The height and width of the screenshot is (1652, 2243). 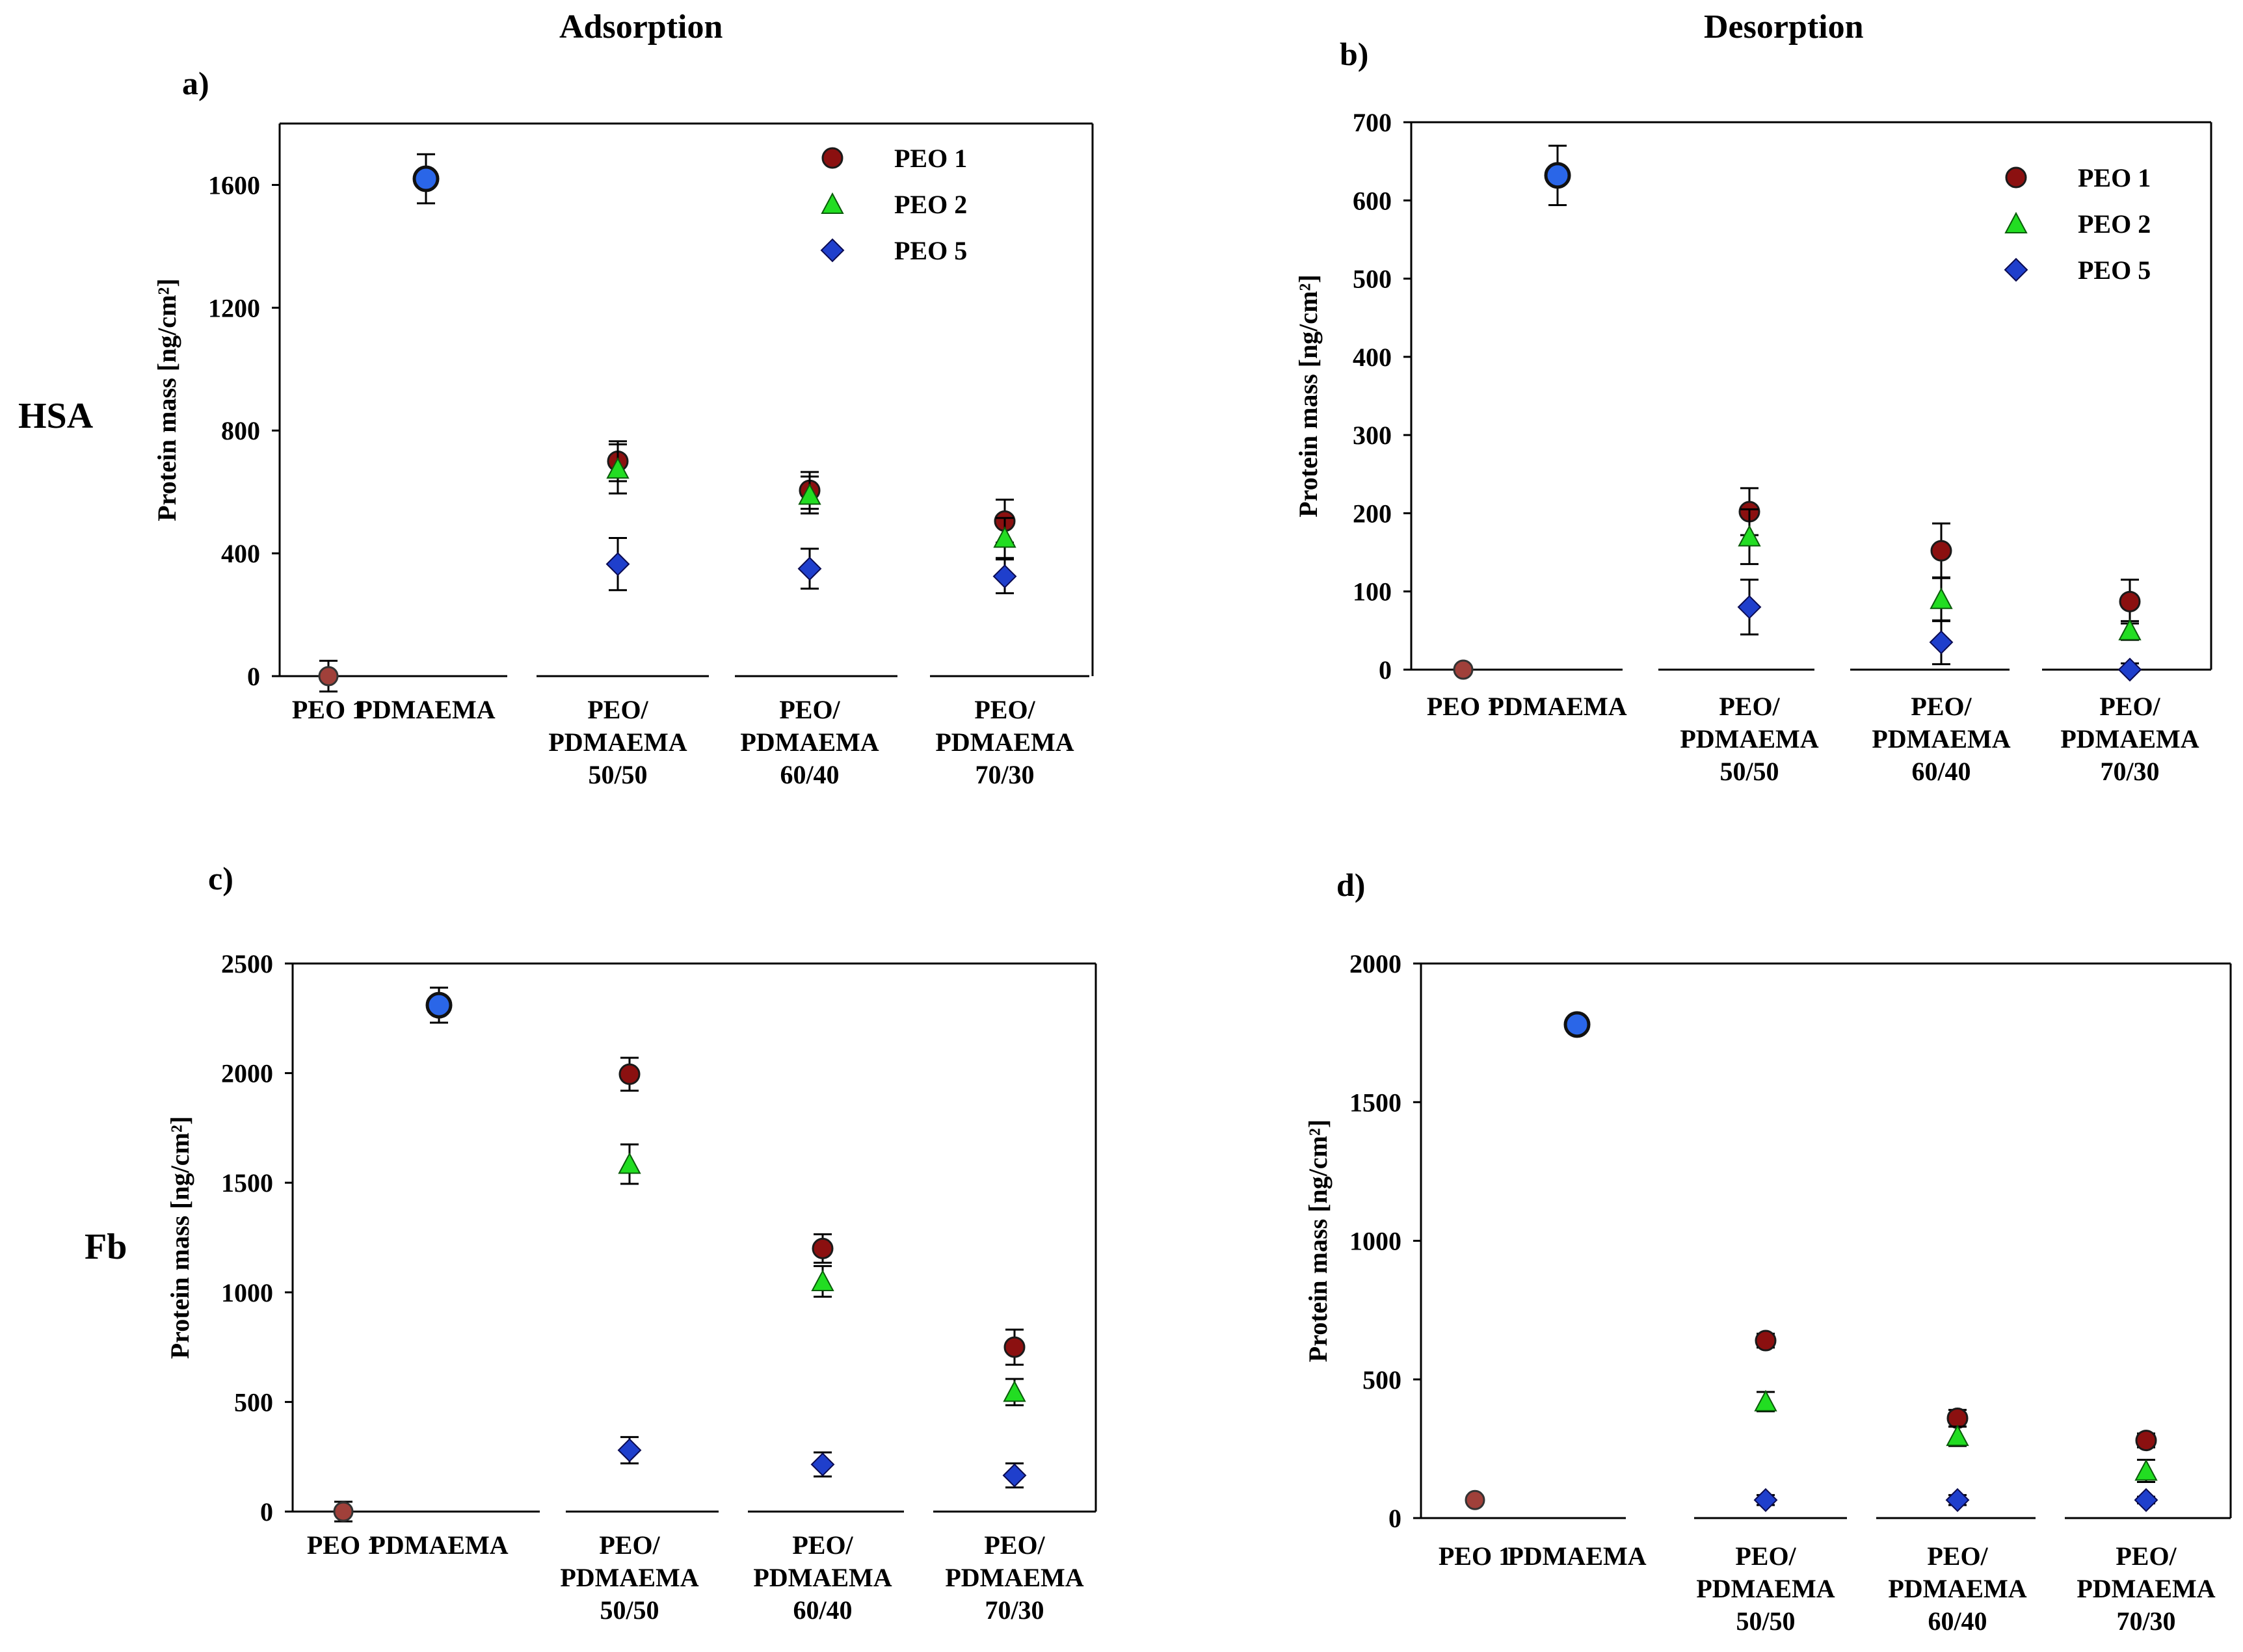 I want to click on y-tick-label: 2500, so click(x=247, y=963).